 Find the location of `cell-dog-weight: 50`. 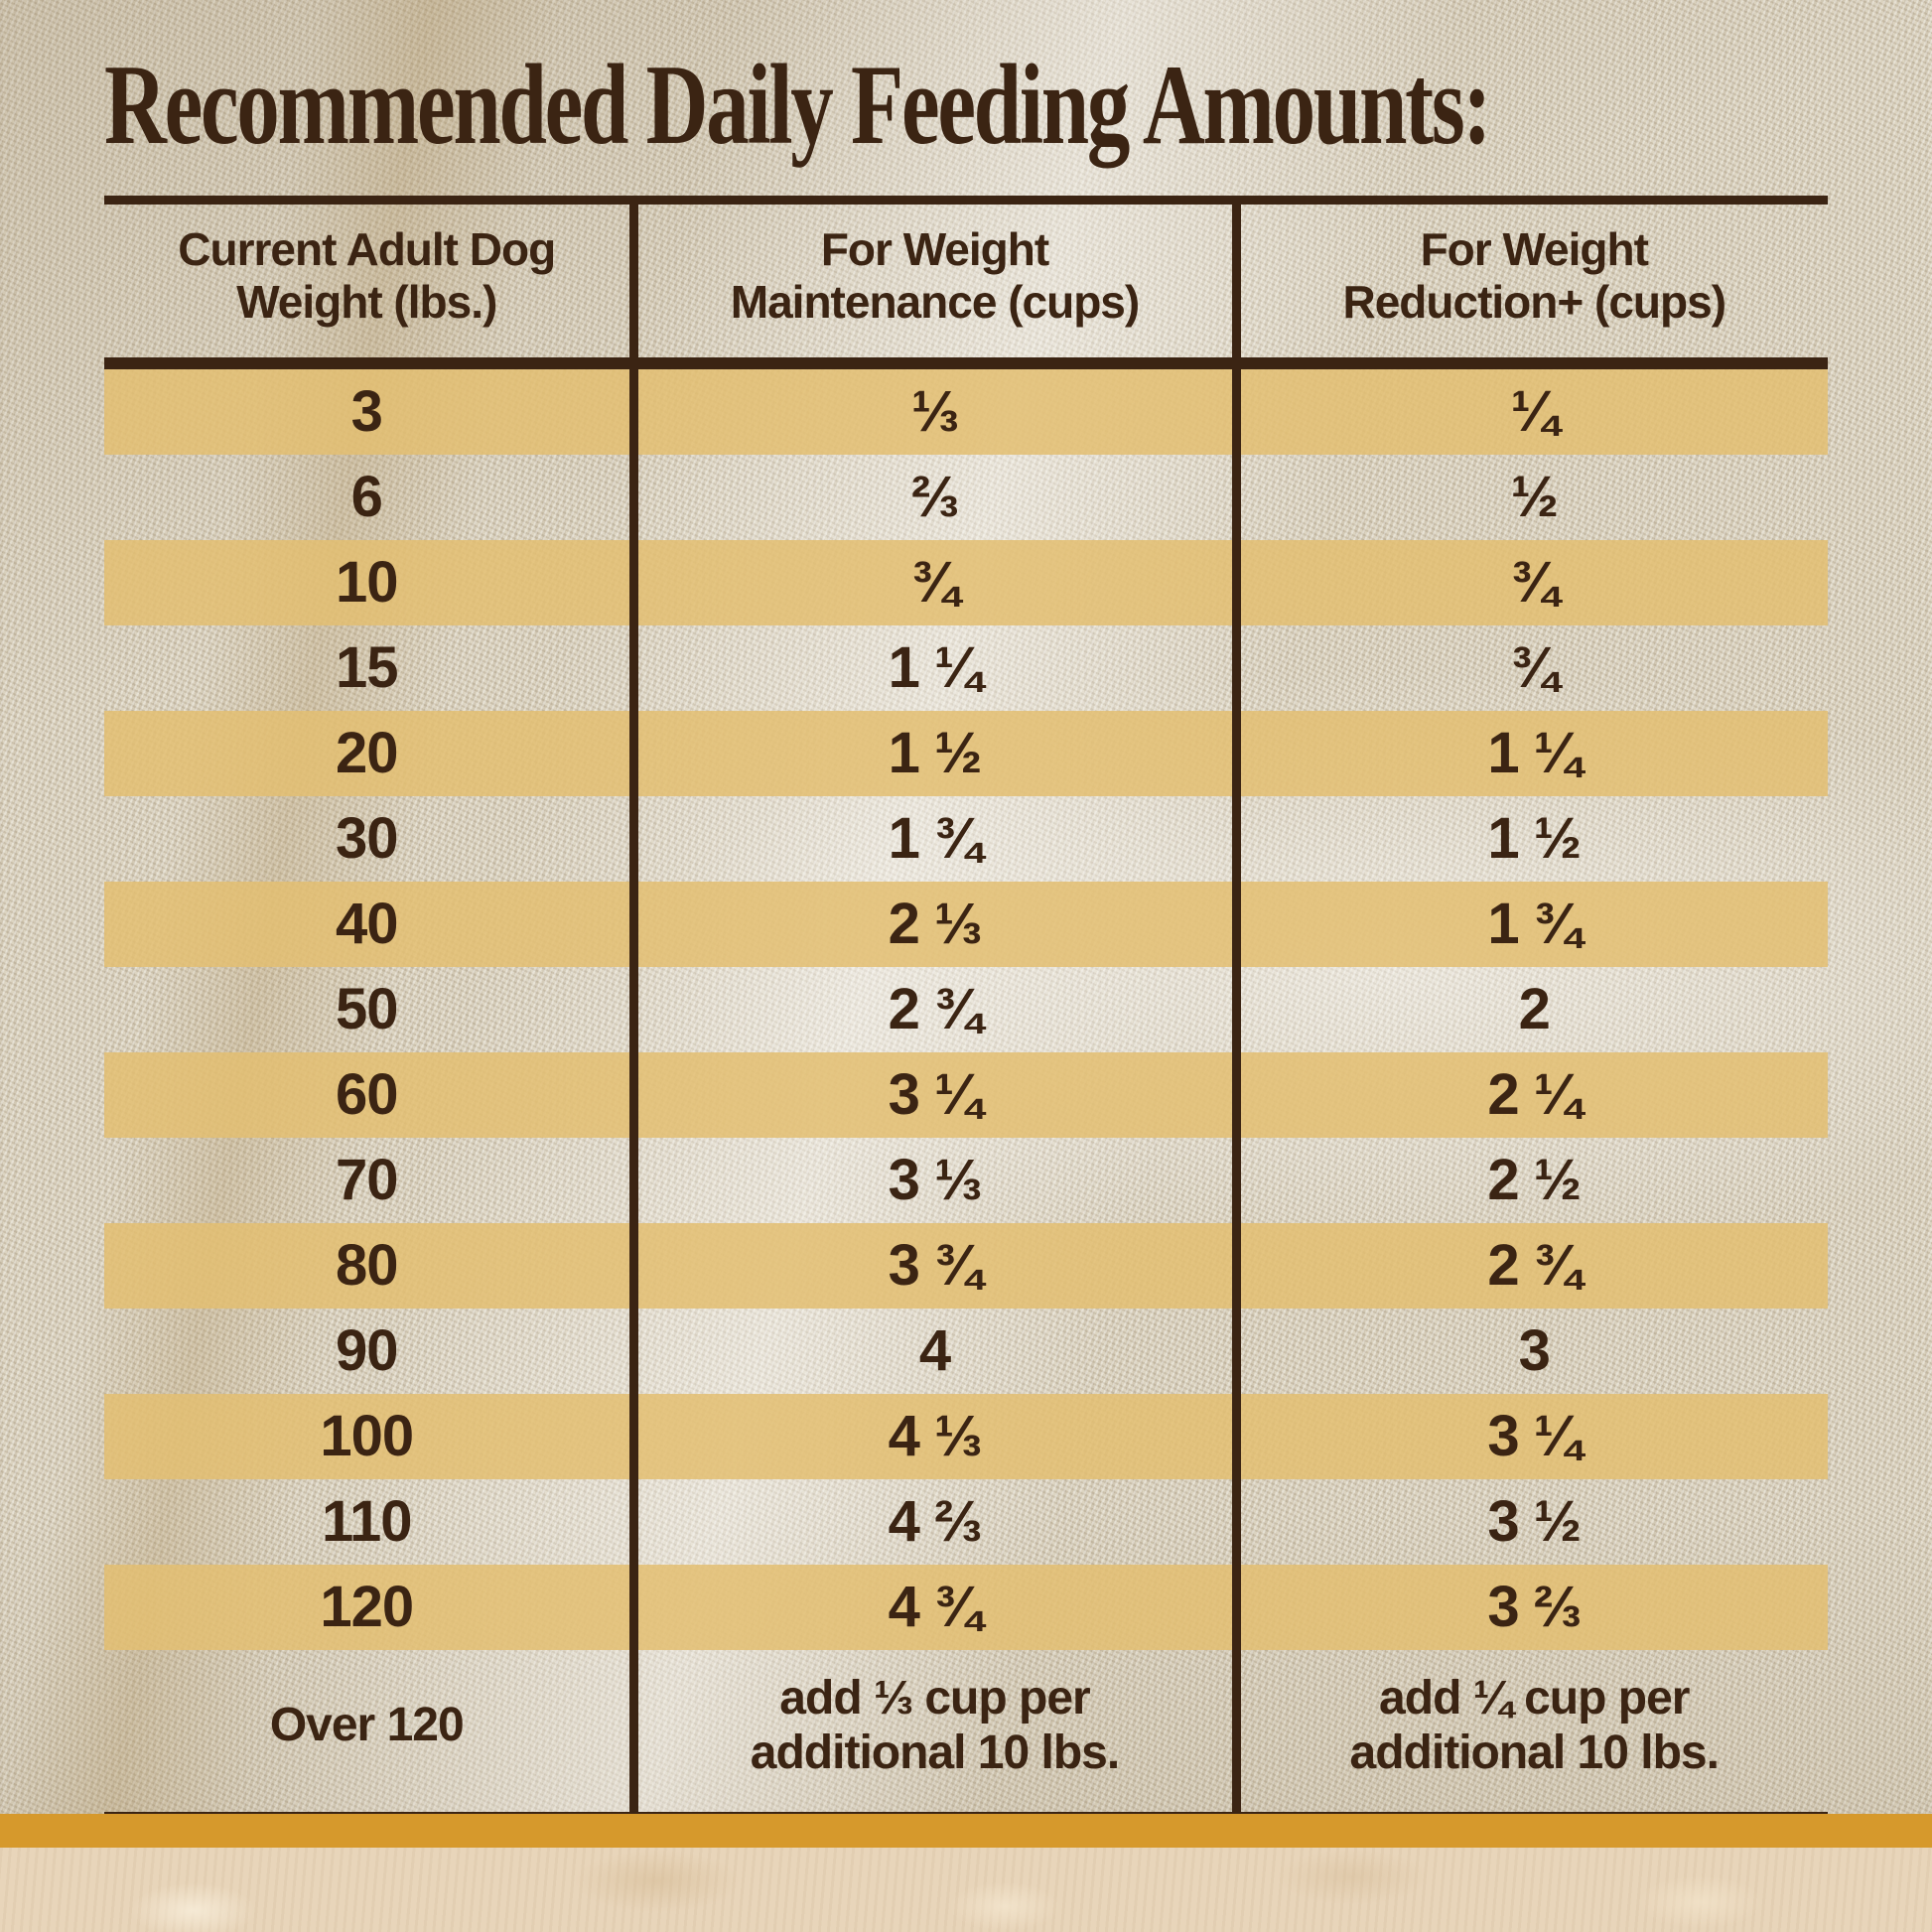

cell-dog-weight: 50 is located at coordinates (367, 1009).